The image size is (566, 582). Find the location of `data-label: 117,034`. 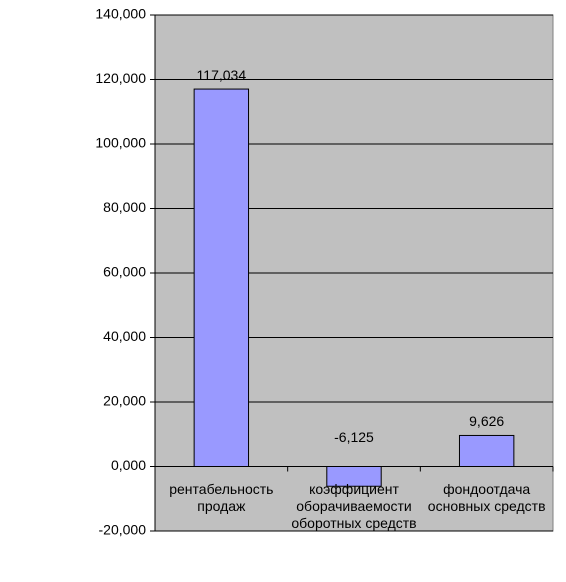

data-label: 117,034 is located at coordinates (222, 75).